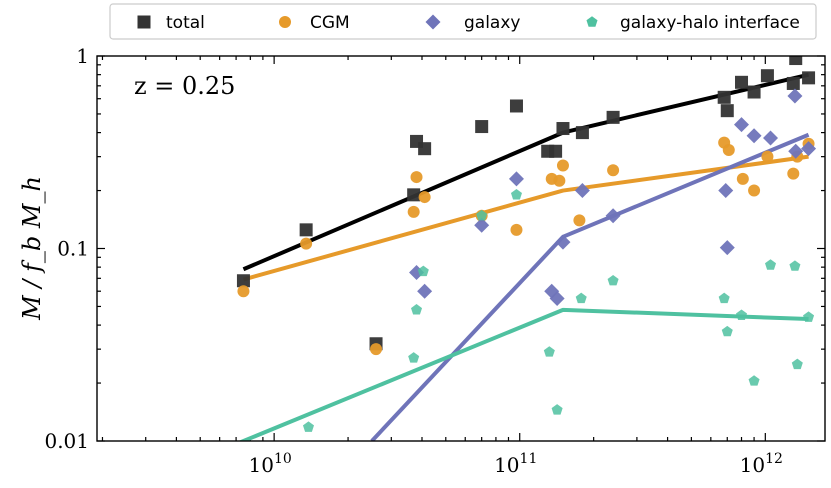 This screenshot has width=831, height=488. What do you see at coordinates (66, 441) in the screenshot?
I see `y-tick-label: 0.01` at bounding box center [66, 441].